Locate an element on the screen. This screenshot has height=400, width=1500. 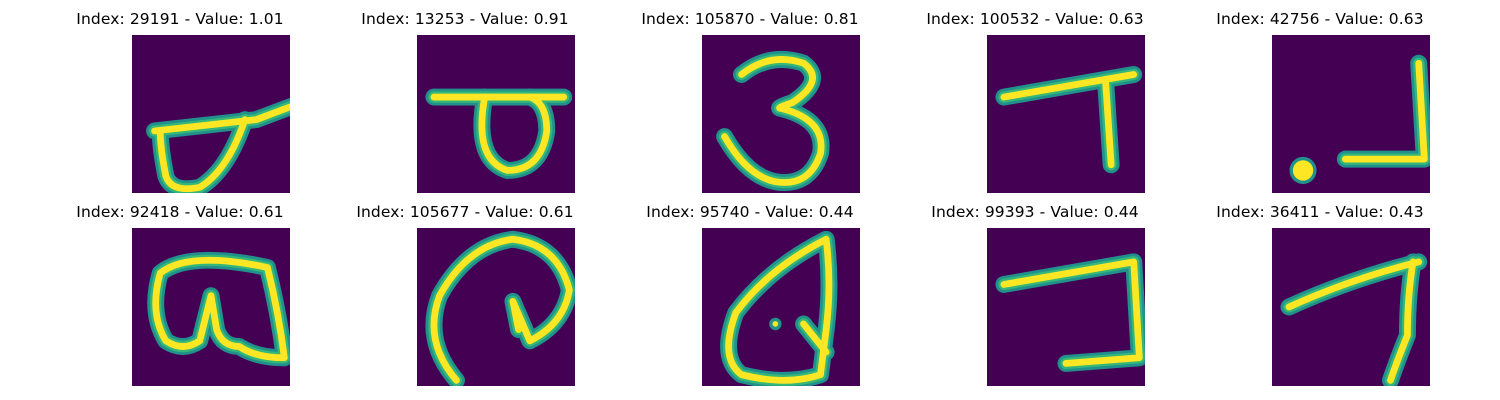
image-cell: Index: 99393 - Value: 0.44 is located at coordinates (1035, 289).